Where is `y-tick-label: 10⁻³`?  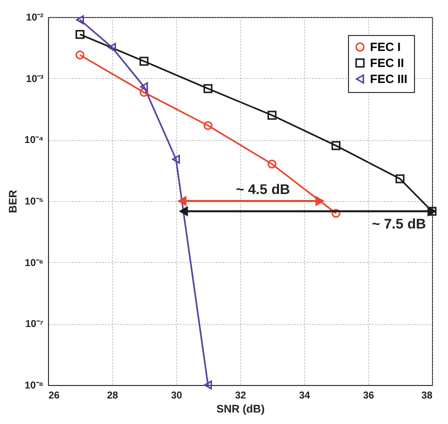 y-tick-label: 10⁻³ is located at coordinates (35, 79).